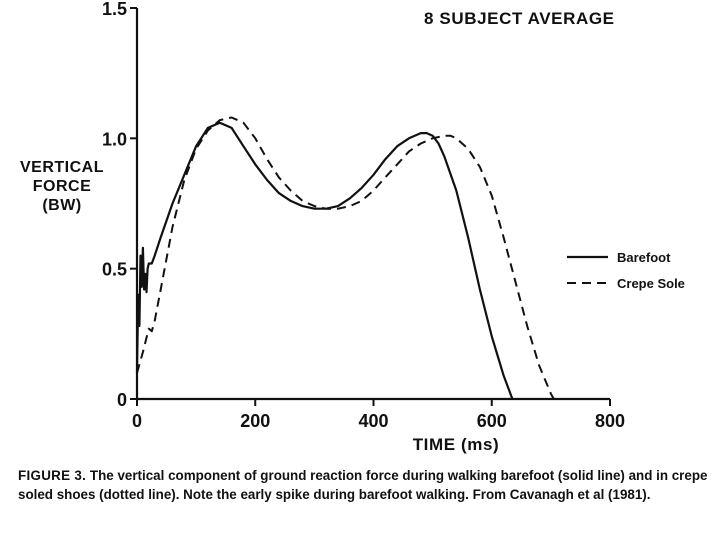  What do you see at coordinates (519, 18) in the screenshot?
I see `chart-title: 8 SUBJECT AVERAGE` at bounding box center [519, 18].